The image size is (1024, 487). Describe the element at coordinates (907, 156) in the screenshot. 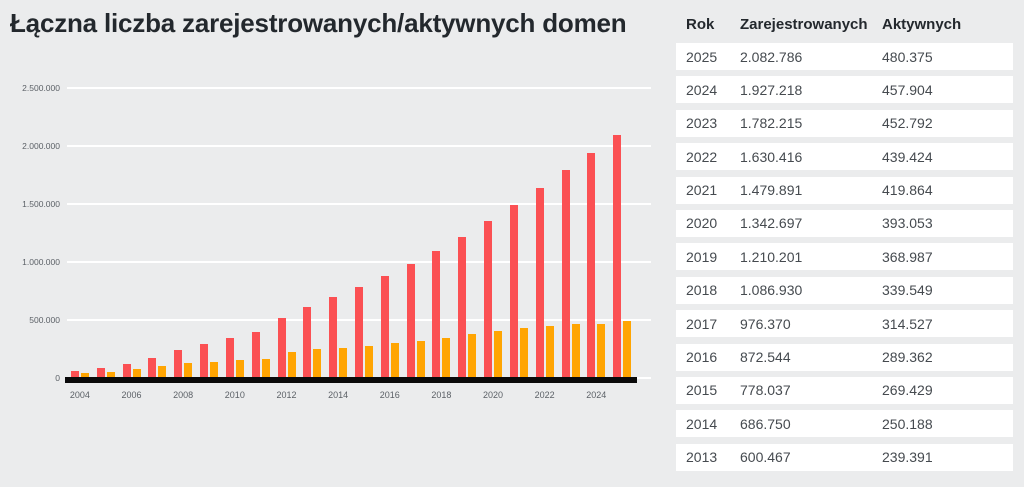

I see `cell-active: 439.424` at that location.